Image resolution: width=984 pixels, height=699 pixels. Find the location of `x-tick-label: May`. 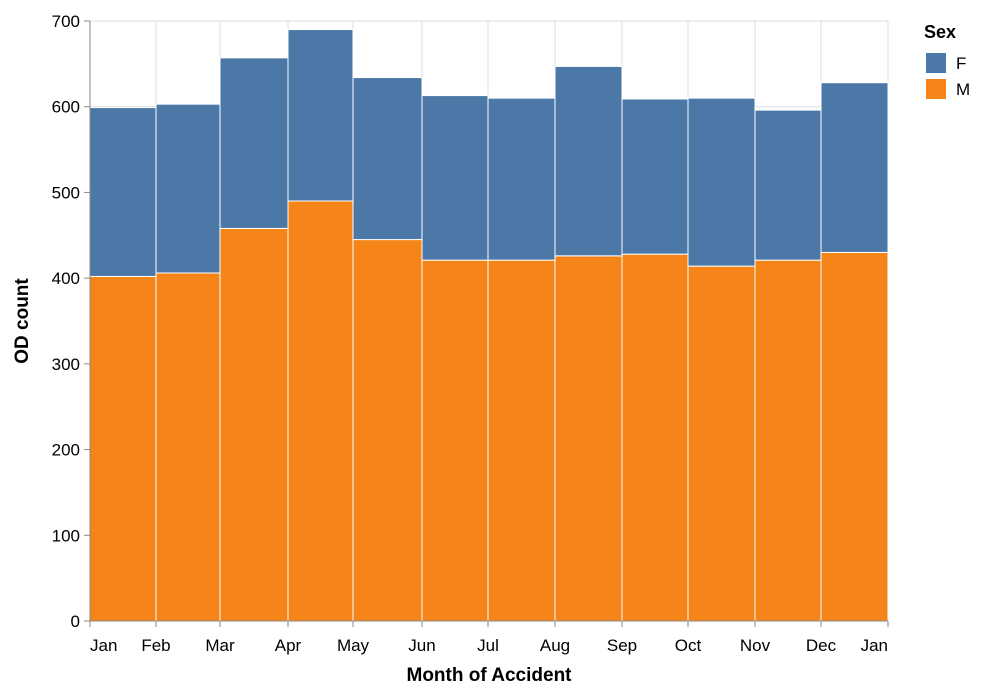

x-tick-label: May is located at coordinates (353, 645).